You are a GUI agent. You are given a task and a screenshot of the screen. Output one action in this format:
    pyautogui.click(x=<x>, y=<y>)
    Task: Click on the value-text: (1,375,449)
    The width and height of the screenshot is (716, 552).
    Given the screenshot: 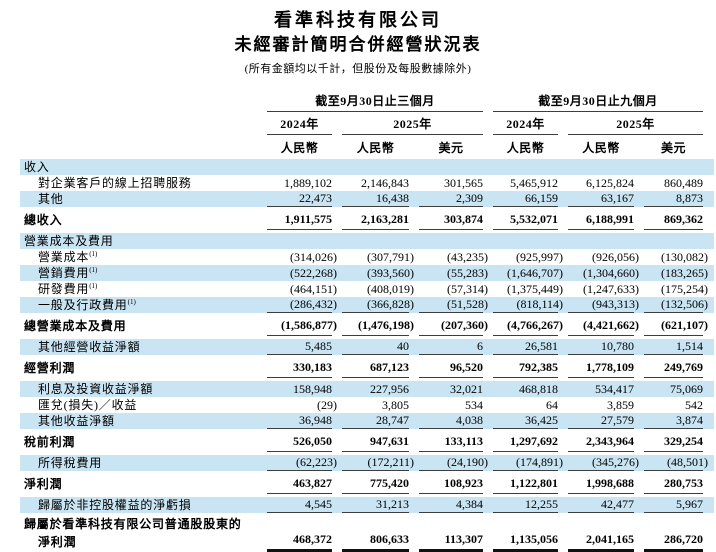 What is the action you would take?
    pyautogui.click(x=535, y=289)
    